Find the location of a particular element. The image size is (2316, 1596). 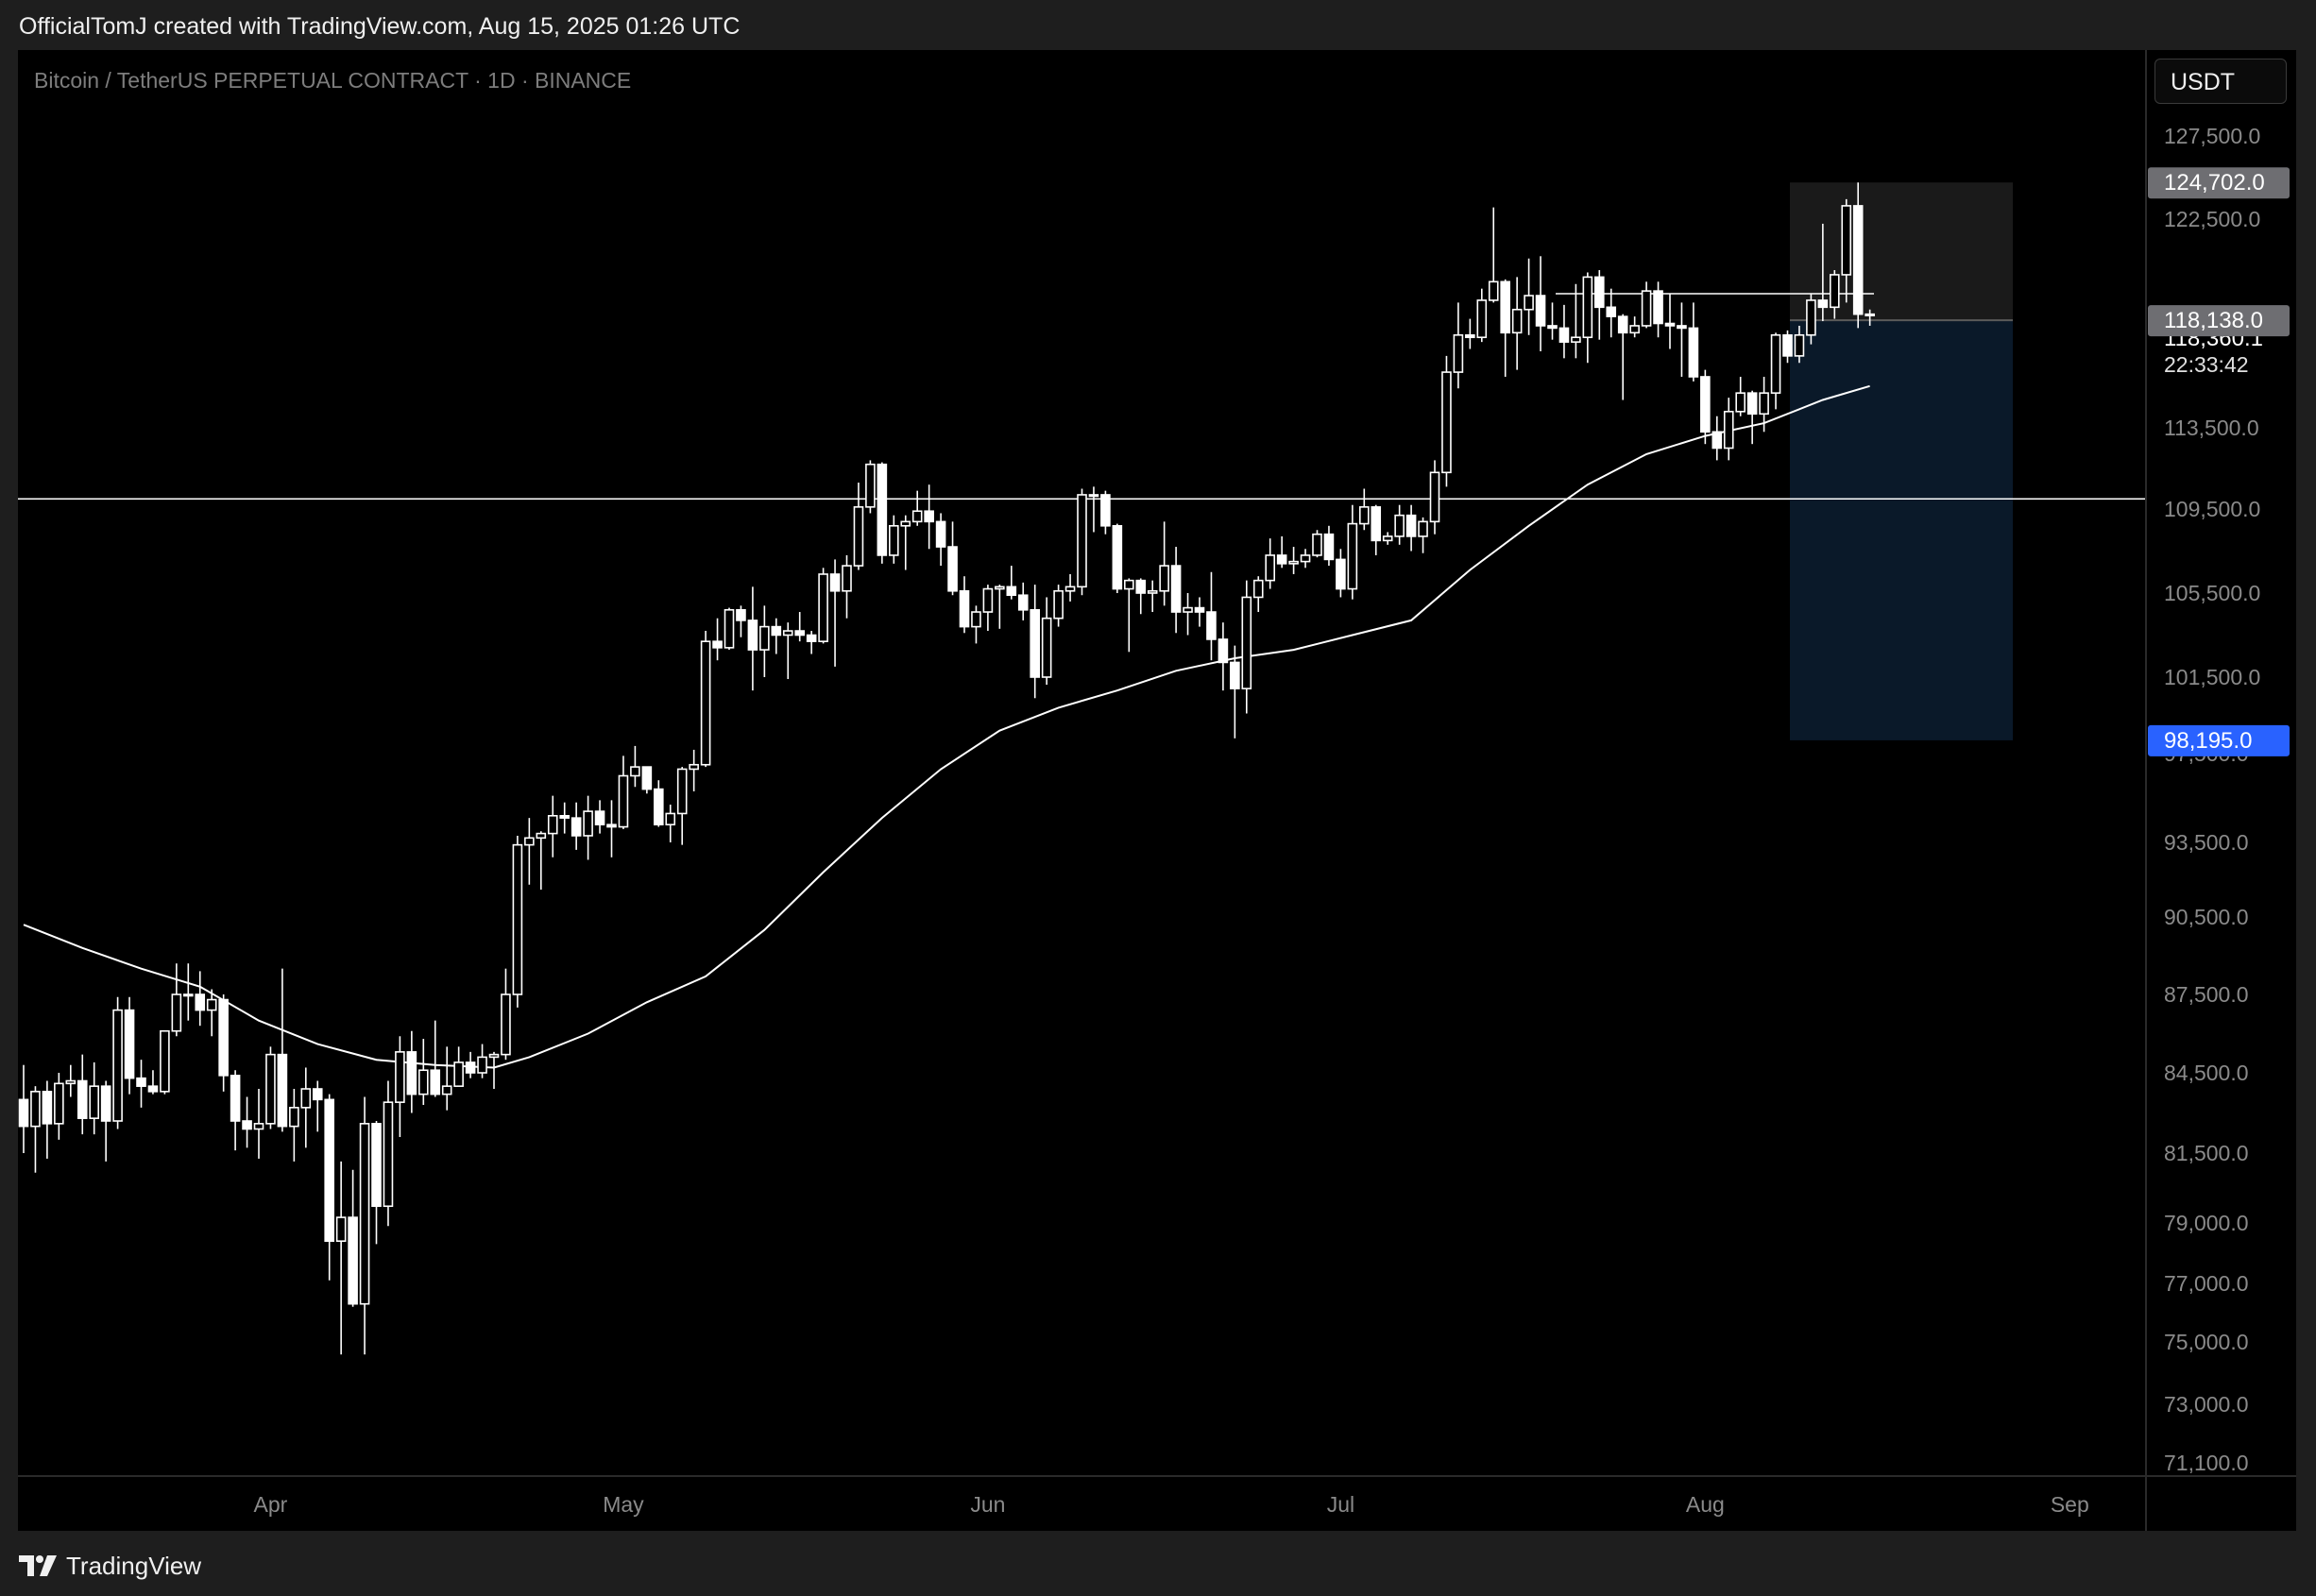

time-tick-label: Aug is located at coordinates (1705, 1504).